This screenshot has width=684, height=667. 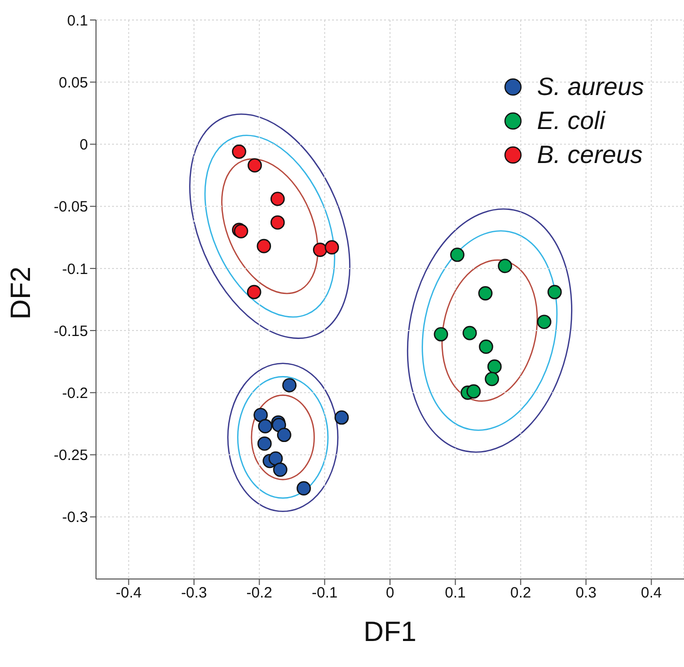 I want to click on x-tick-label: 0.4, so click(x=651, y=593).